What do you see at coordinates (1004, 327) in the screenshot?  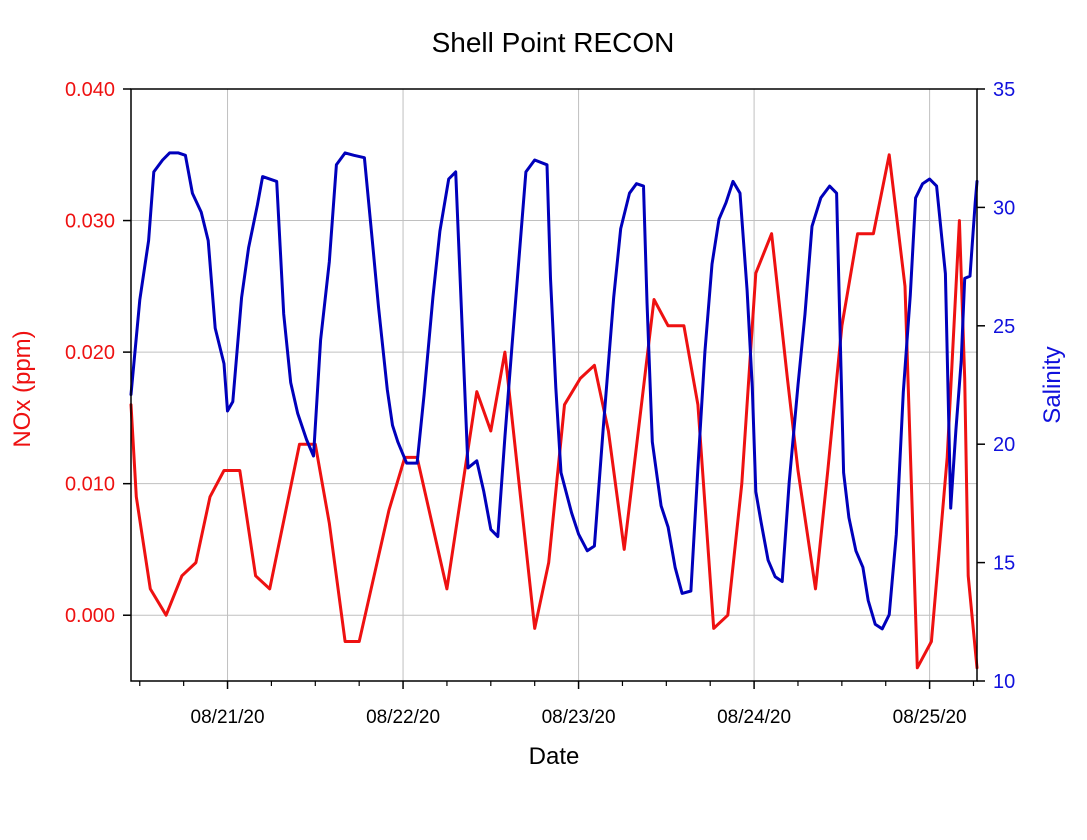 I see `right-tick-label: 25` at bounding box center [1004, 327].